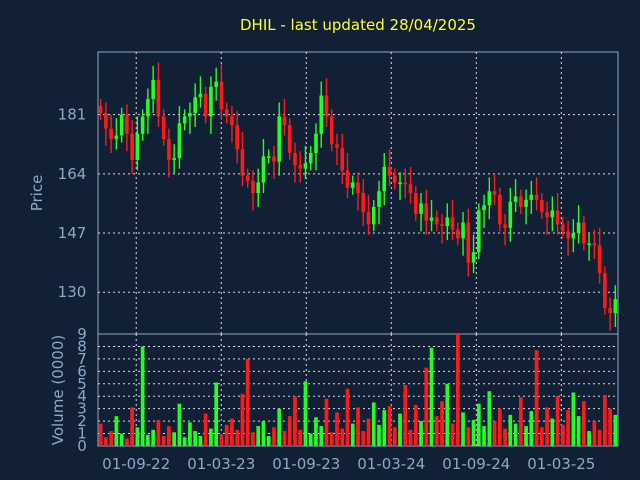 Image resolution: width=640 pixels, height=480 pixels. I want to click on volume-tick-label: 6, so click(82, 371).